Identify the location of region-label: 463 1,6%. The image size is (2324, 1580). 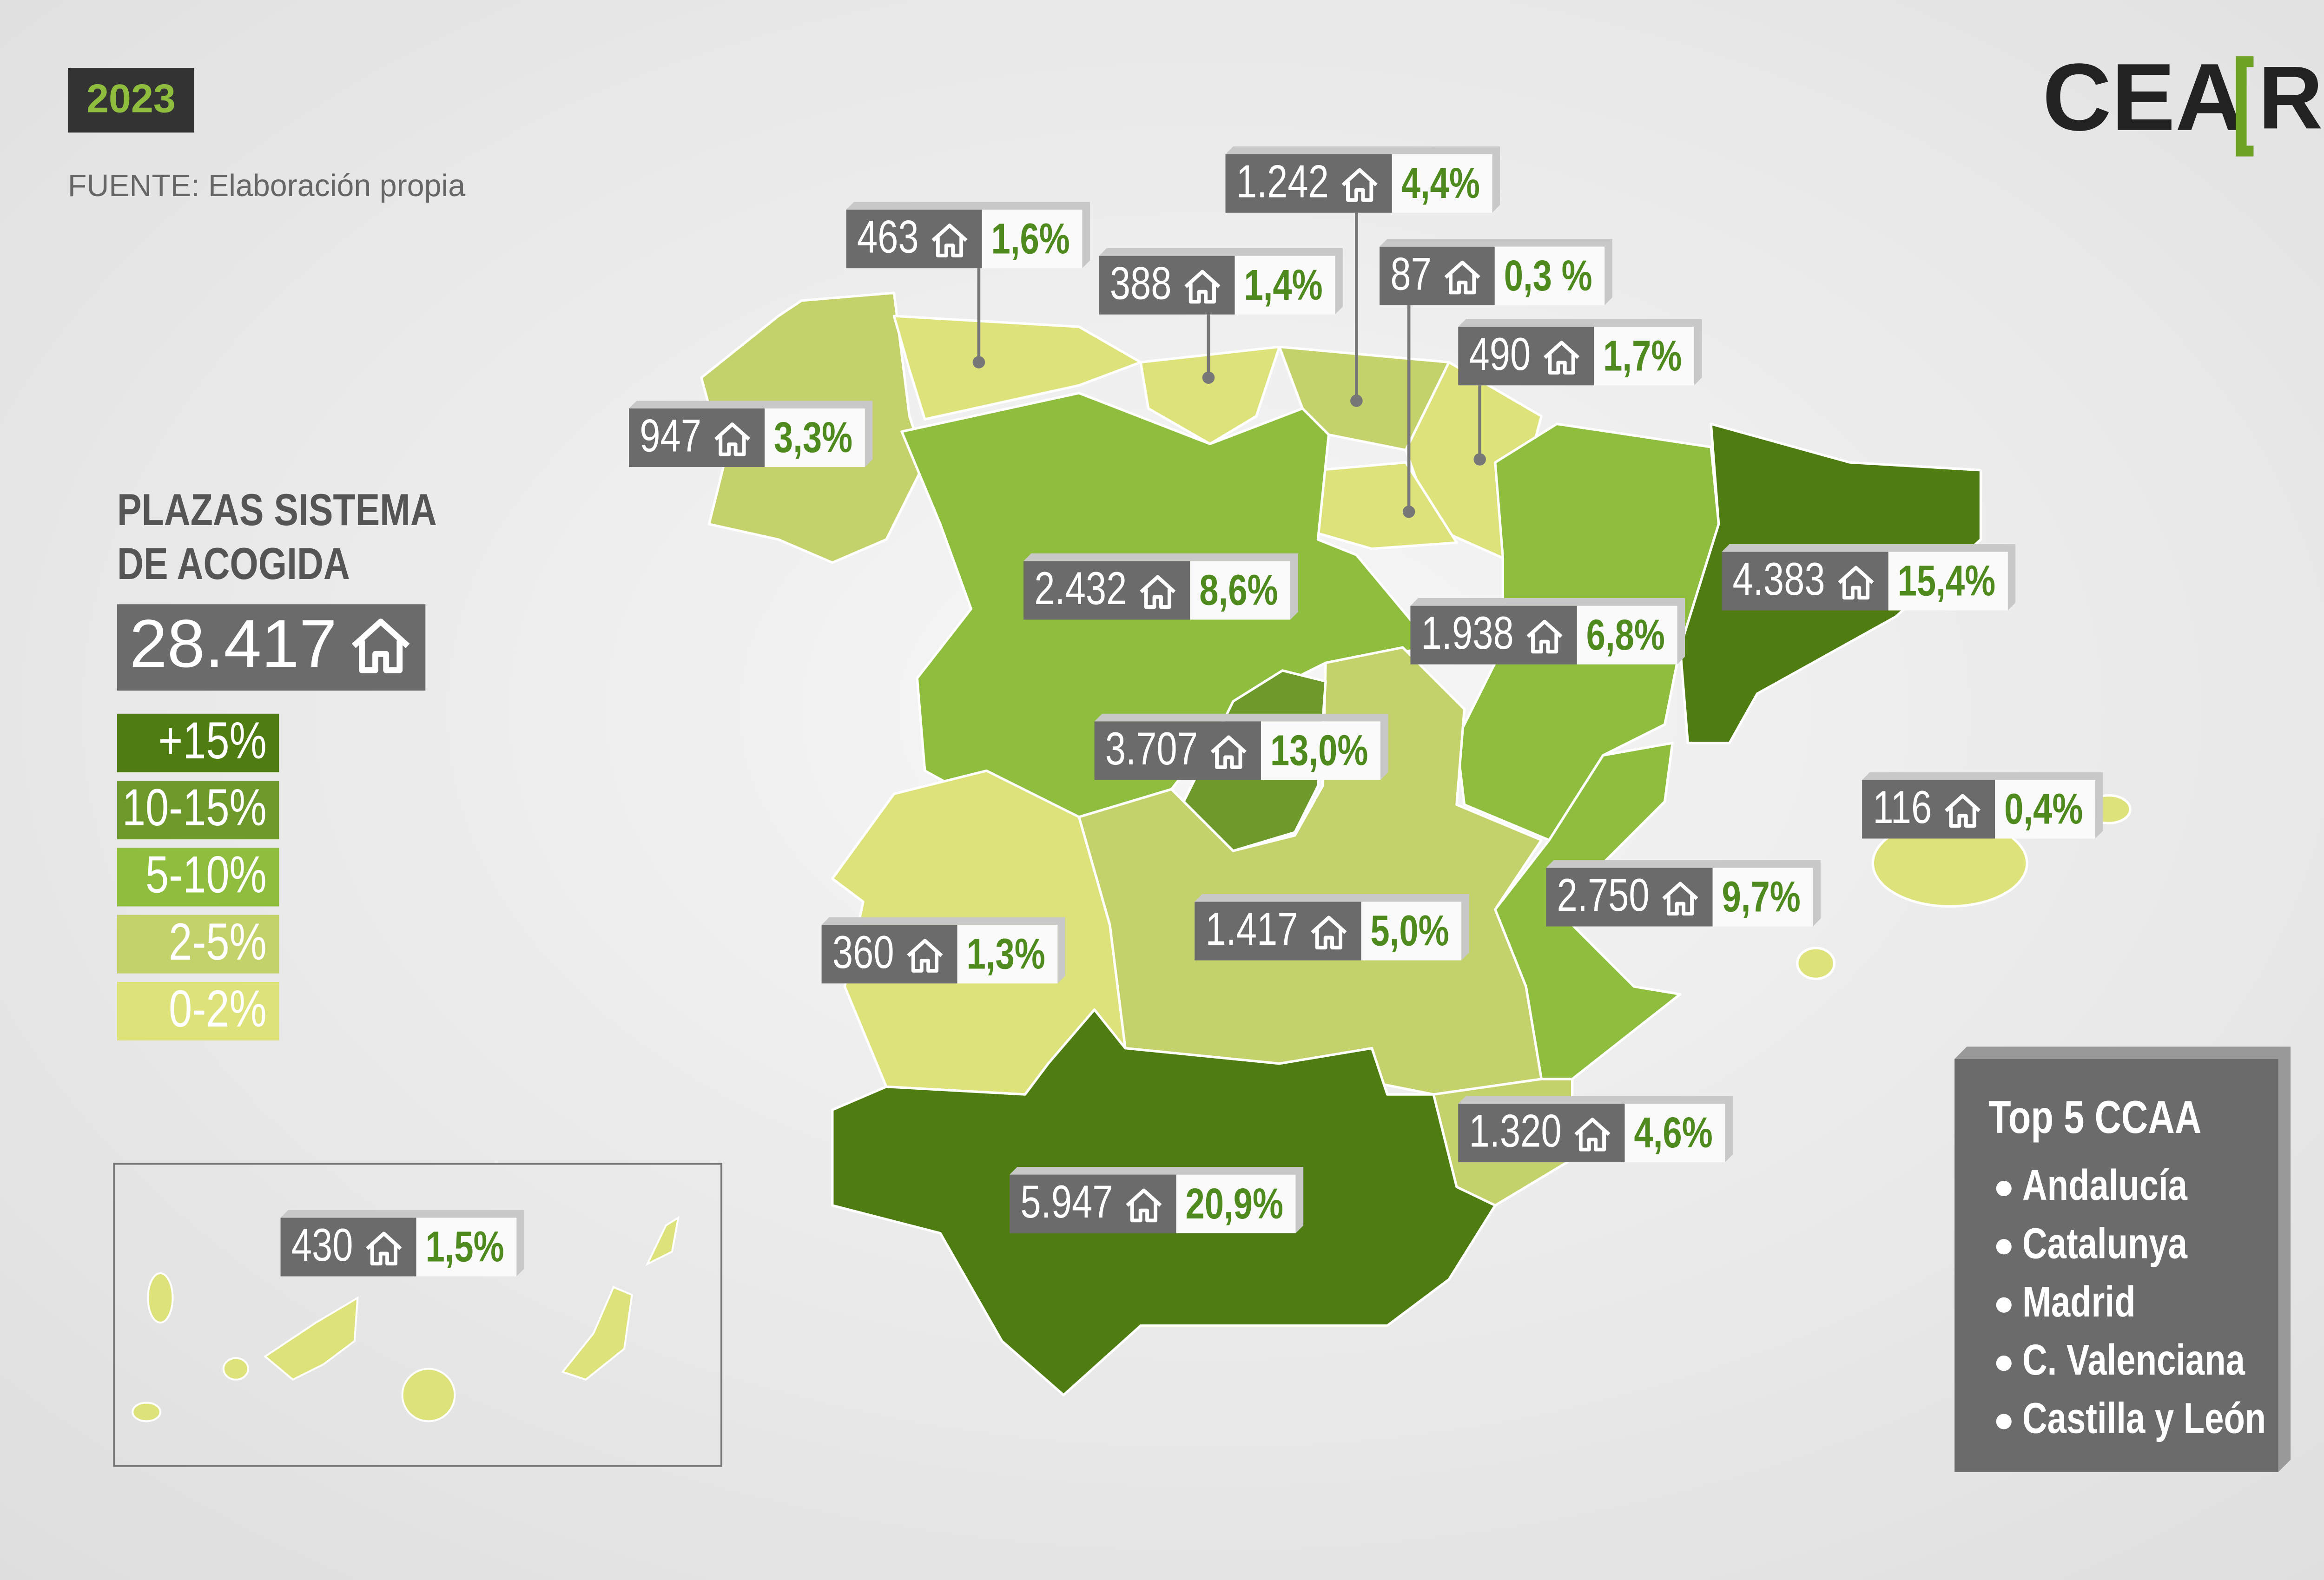
(968, 235).